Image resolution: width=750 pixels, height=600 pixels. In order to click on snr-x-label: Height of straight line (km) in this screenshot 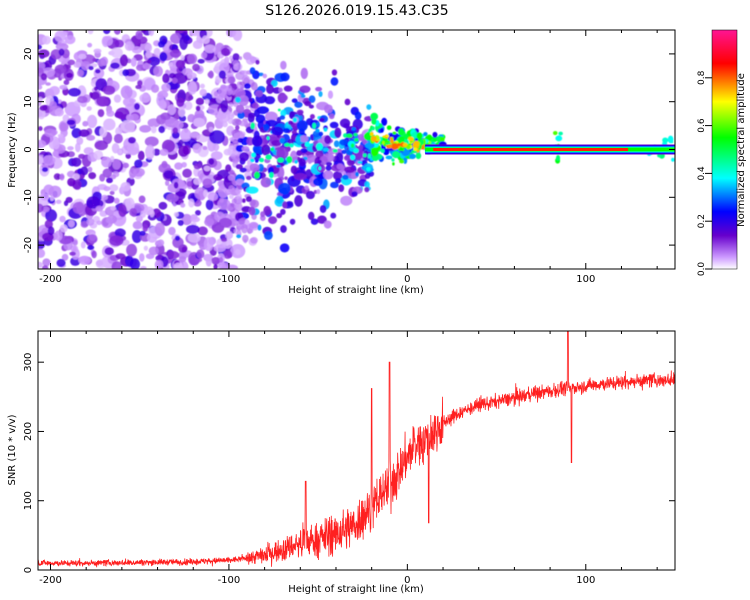, I will do `click(356, 589)`.